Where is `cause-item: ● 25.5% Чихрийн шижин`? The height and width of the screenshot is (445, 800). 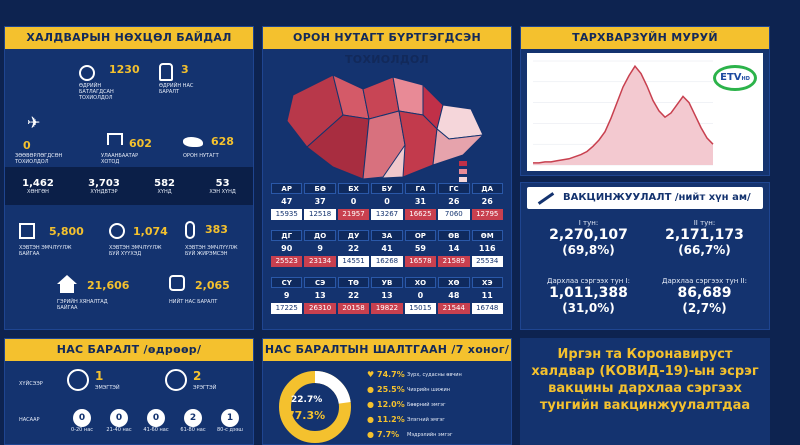
cause-item: ● 25.5% Чихрийн шижин is located at coordinates (436, 389).